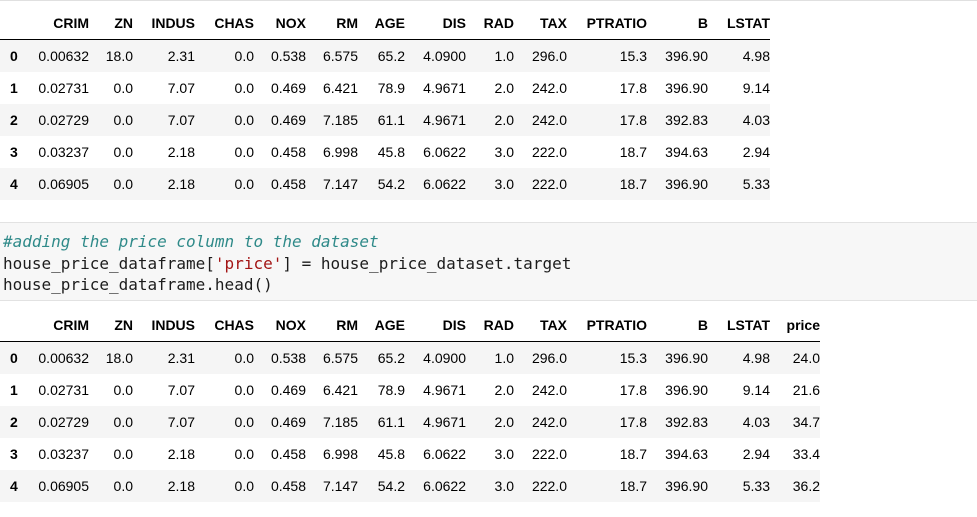  Describe the element at coordinates (381, 24) in the screenshot. I see `column-header: AGE` at that location.